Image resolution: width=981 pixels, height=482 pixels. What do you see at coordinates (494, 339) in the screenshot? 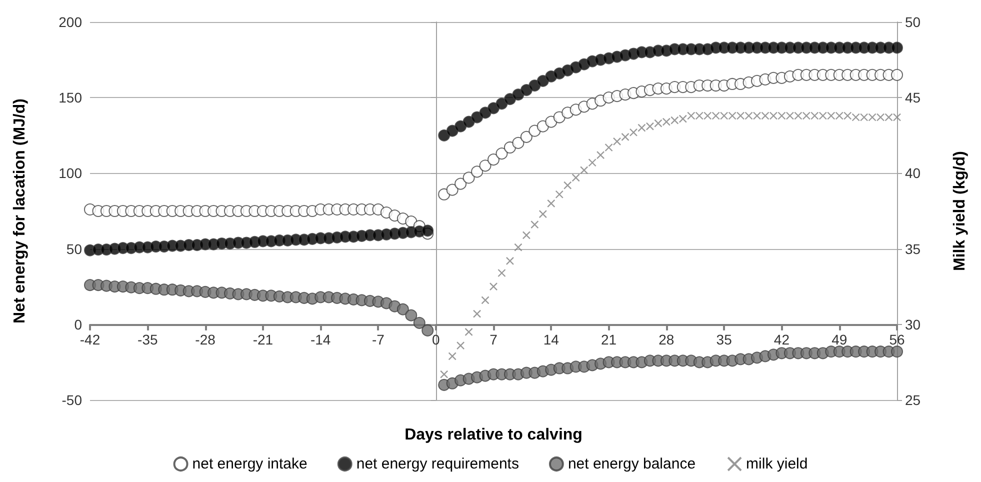
I see `x-tick-label: 7` at bounding box center [494, 339].